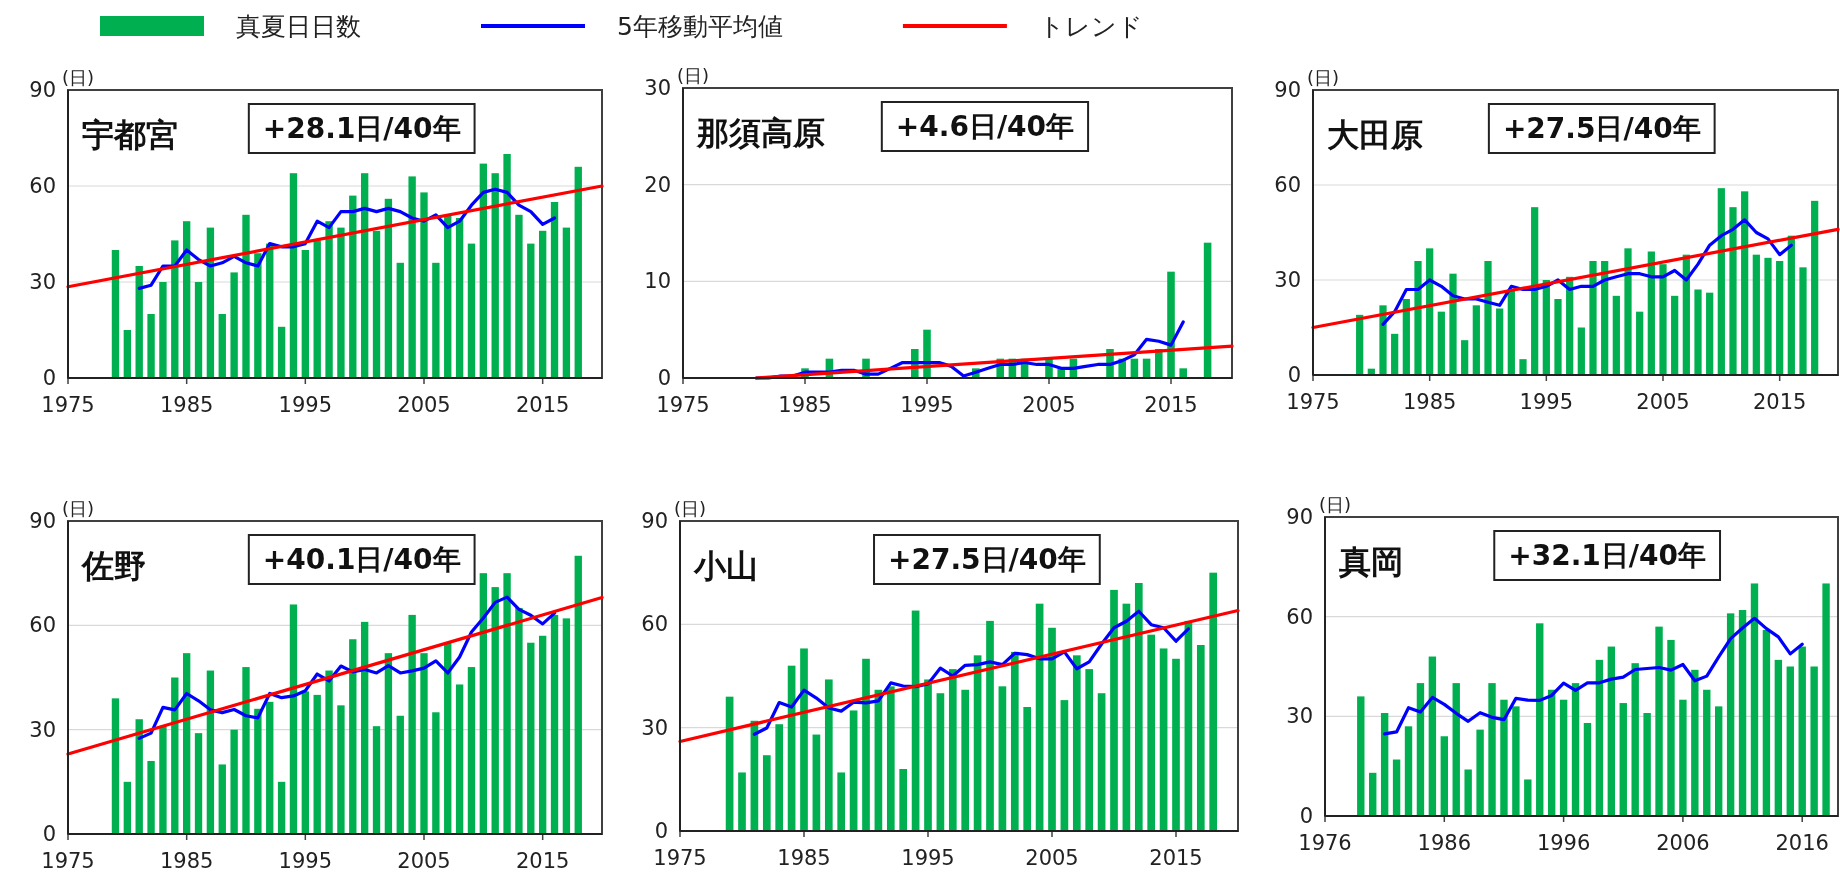 The width and height of the screenshot is (1840, 878). I want to click on text: 真岡, so click(1370, 562).